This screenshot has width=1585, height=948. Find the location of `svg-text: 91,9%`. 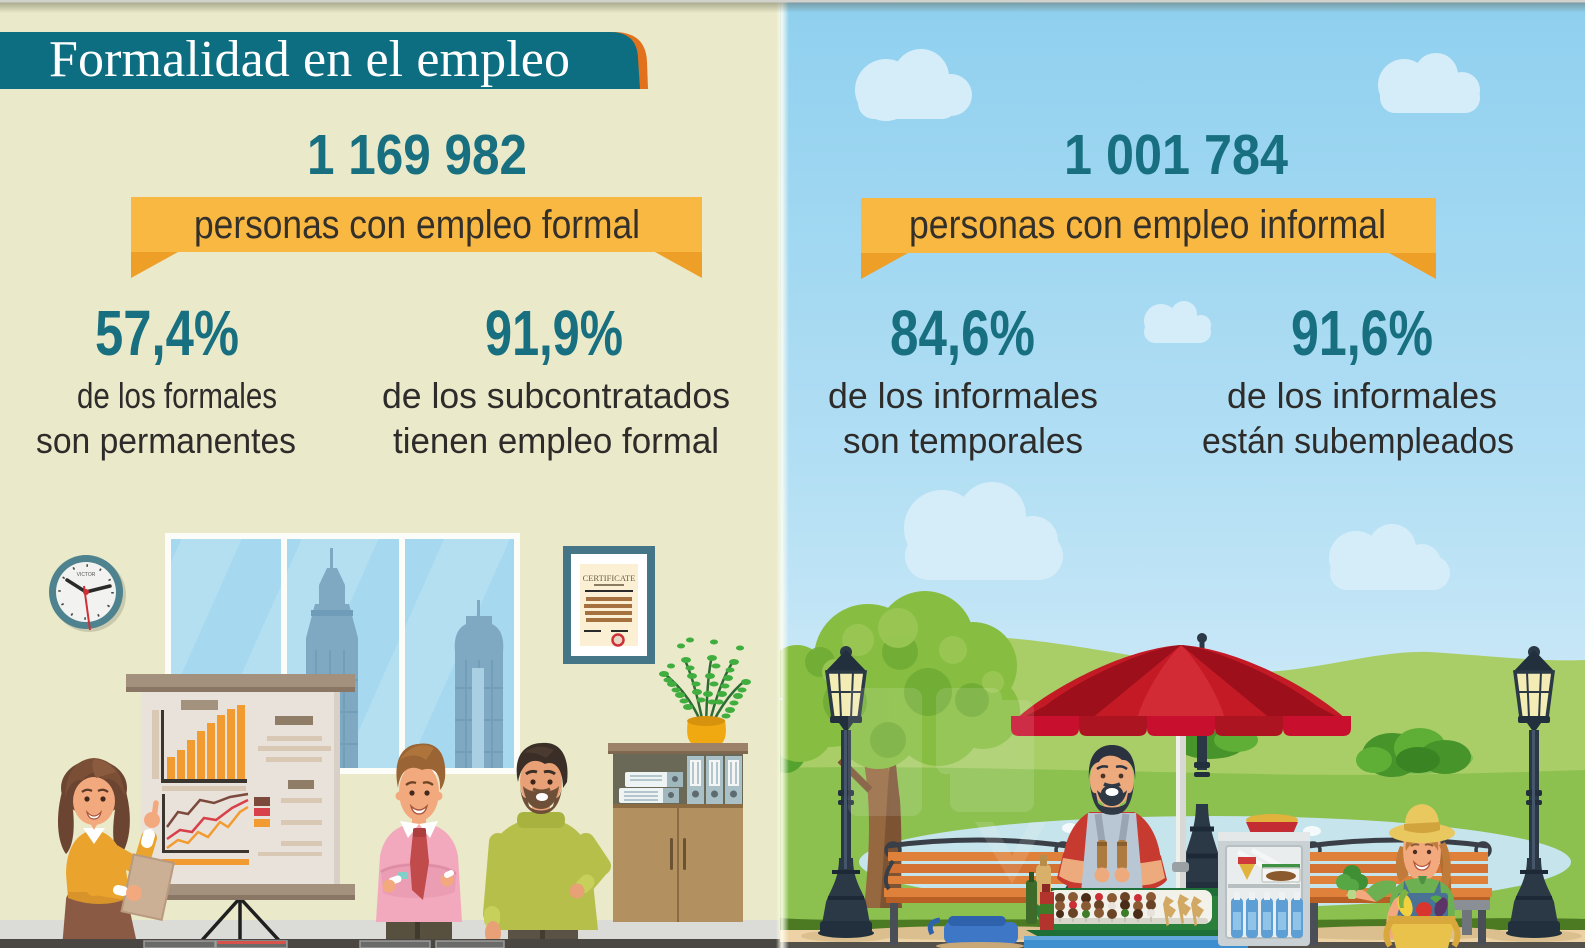

svg-text: 91,9% is located at coordinates (554, 333).